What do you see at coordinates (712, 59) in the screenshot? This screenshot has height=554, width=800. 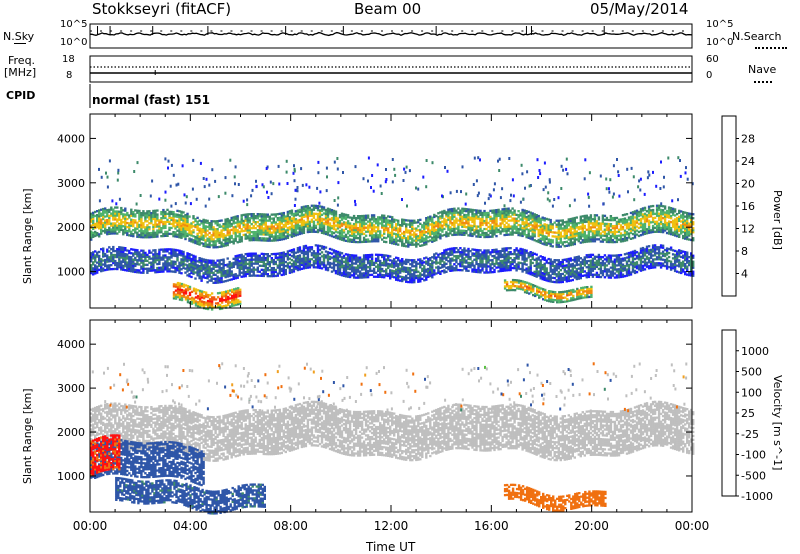 I see `nave-tick-high: 60` at bounding box center [712, 59].